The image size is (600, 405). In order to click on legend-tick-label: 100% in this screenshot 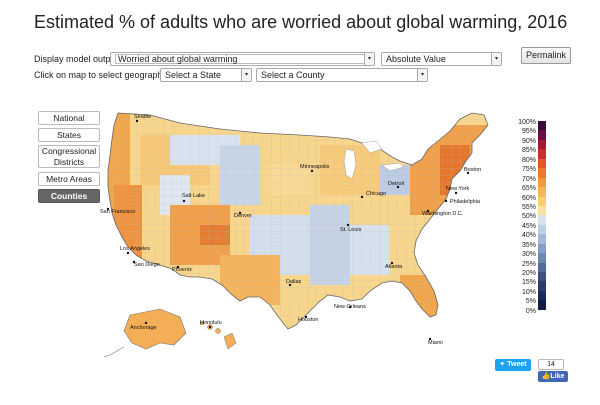, I will do `click(527, 122)`.